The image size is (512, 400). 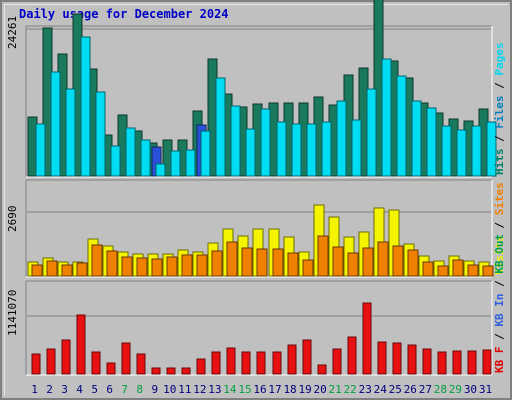 I want to click on x-tick-label-10: 10, so click(x=169, y=389).